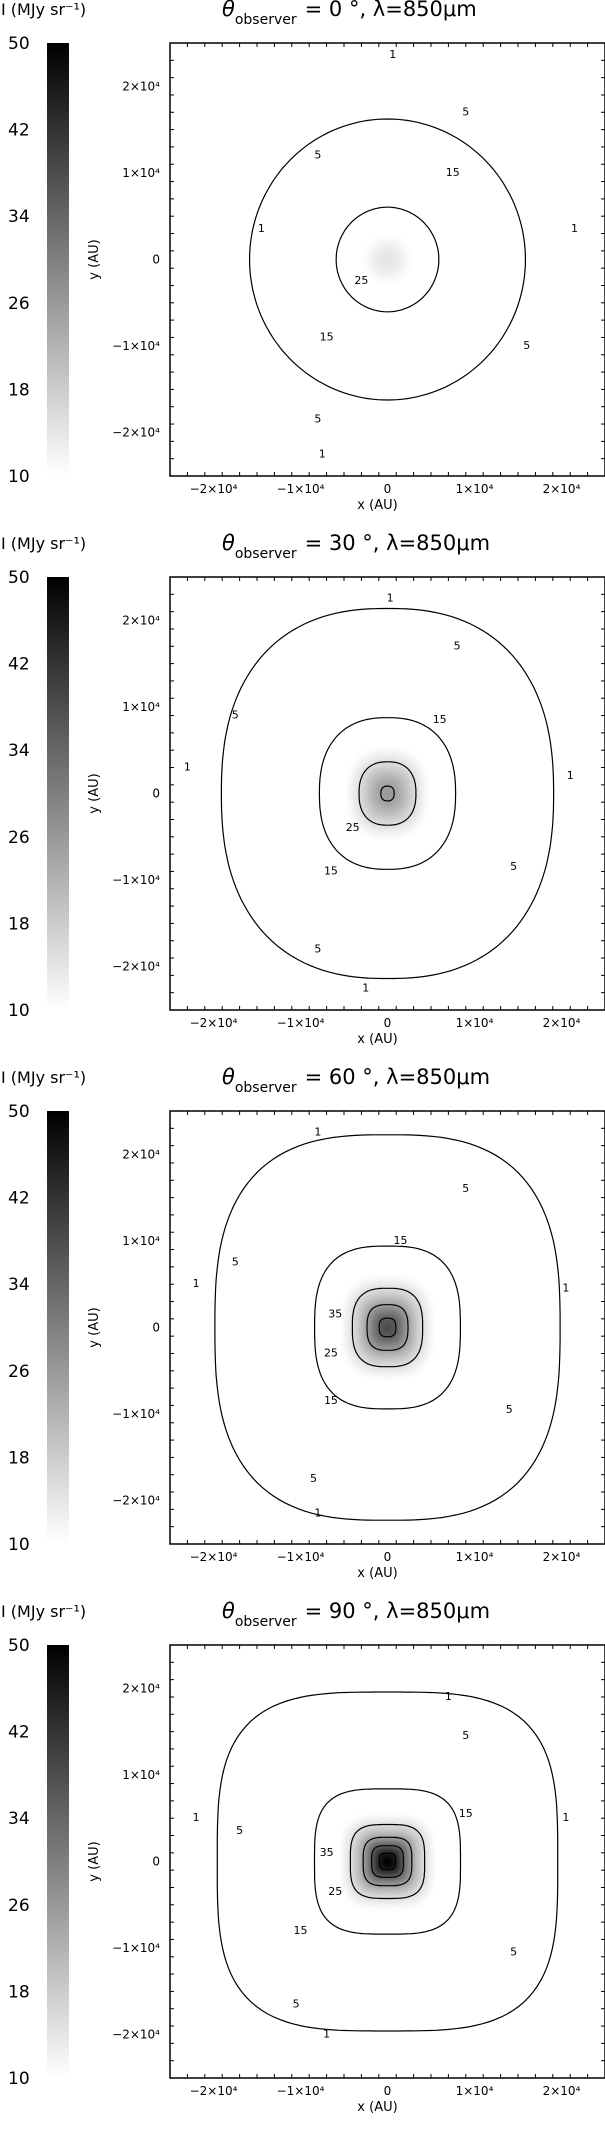 The image size is (605, 2139). Describe the element at coordinates (327, 1852) in the screenshot. I see `contour-label: 35` at that location.